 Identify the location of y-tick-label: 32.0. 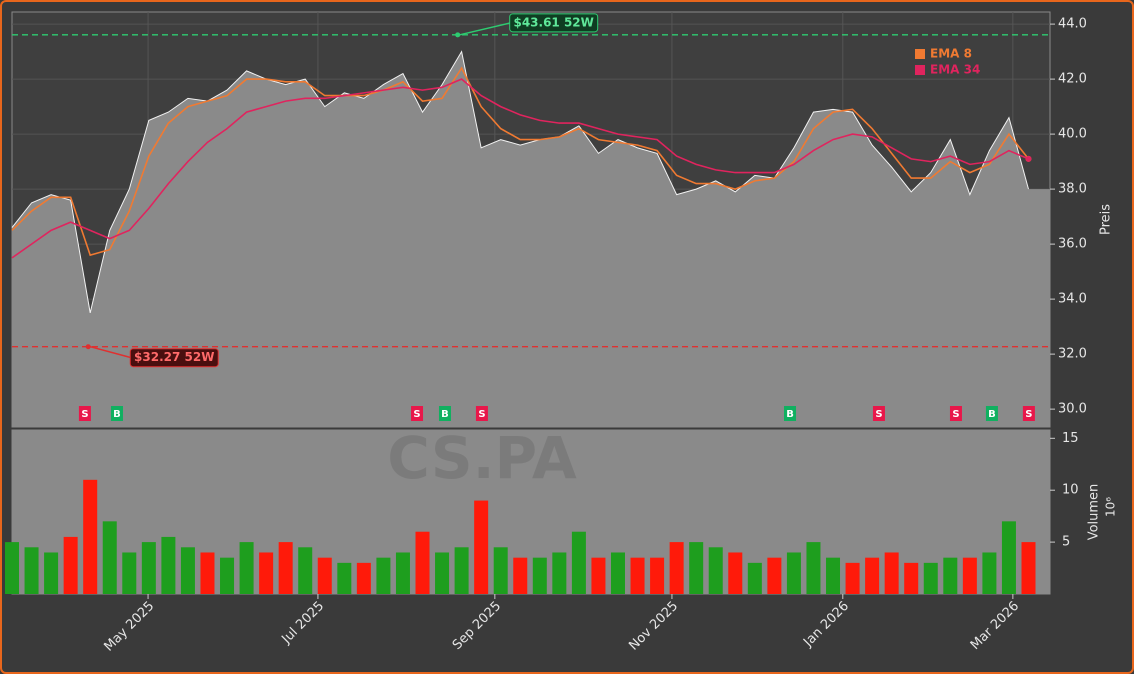
(1072, 354).